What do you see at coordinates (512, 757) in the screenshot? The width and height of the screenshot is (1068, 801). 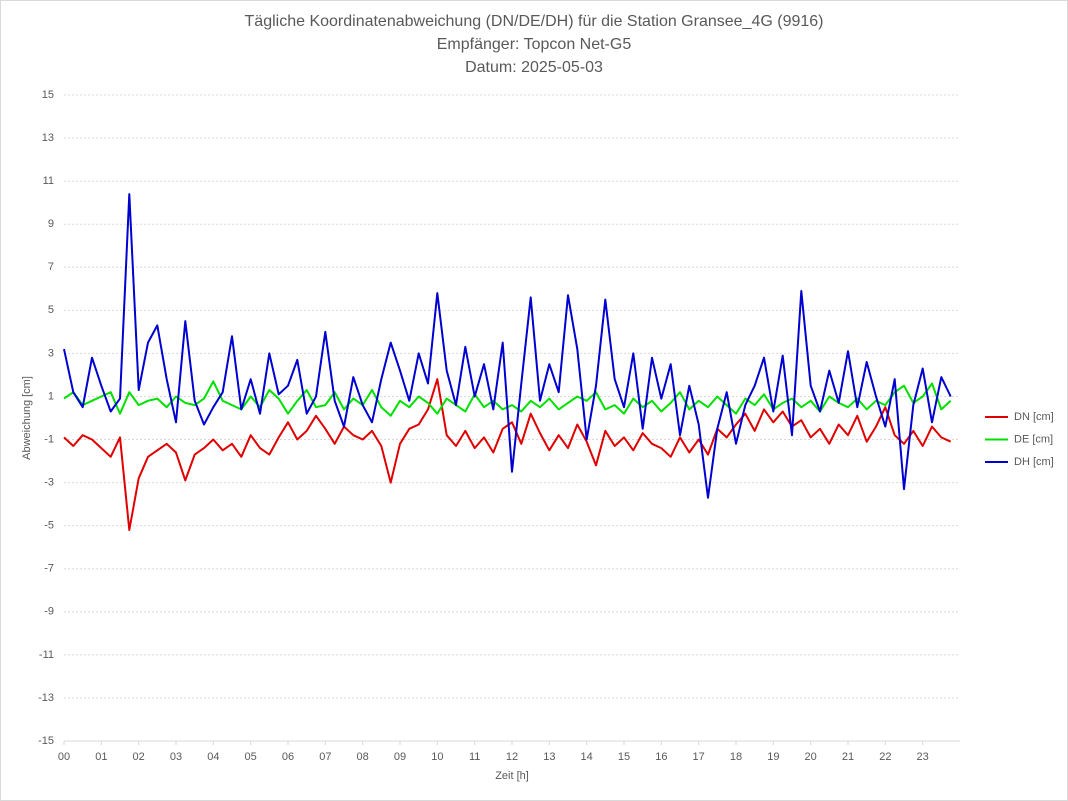 I see `x-tick-label: 12` at bounding box center [512, 757].